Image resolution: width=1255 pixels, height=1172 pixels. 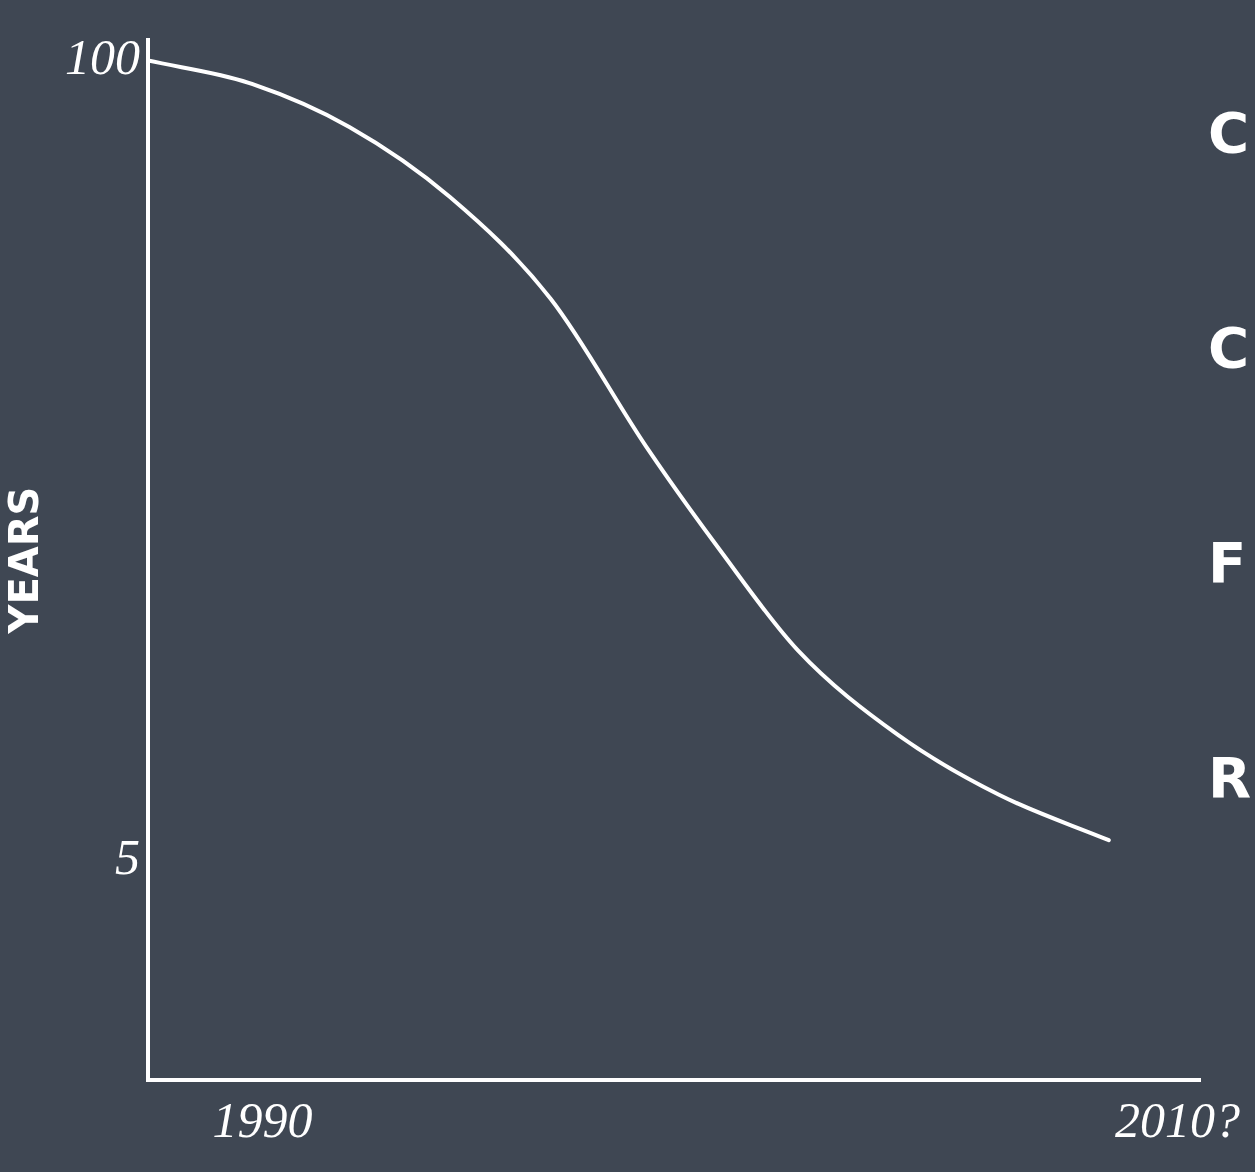 What do you see at coordinates (1227, 562) in the screenshot?
I see `text: F` at bounding box center [1227, 562].